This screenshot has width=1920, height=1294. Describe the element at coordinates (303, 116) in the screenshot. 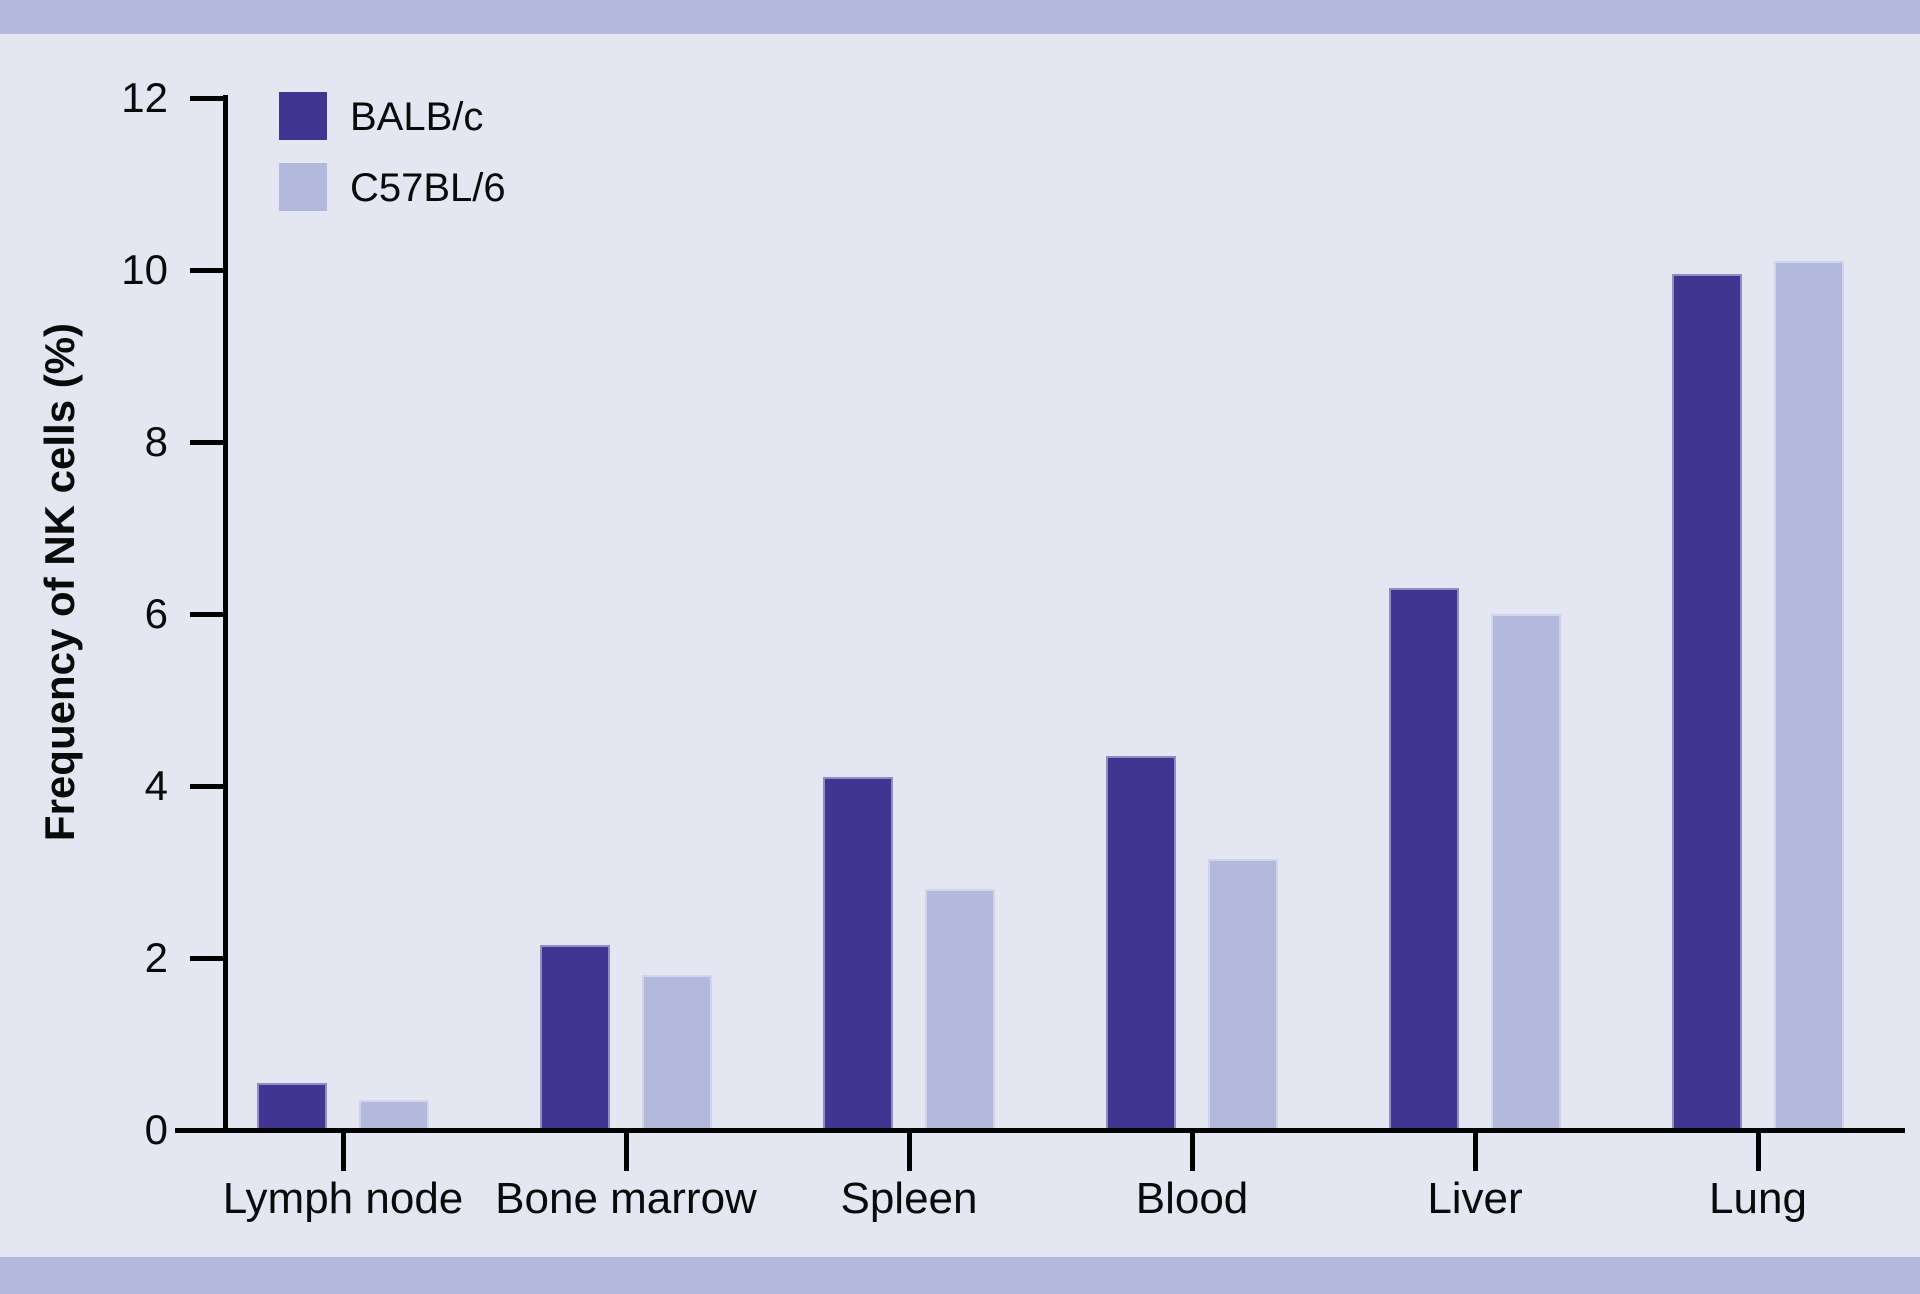

I see `legend-swatch-balbc` at that location.